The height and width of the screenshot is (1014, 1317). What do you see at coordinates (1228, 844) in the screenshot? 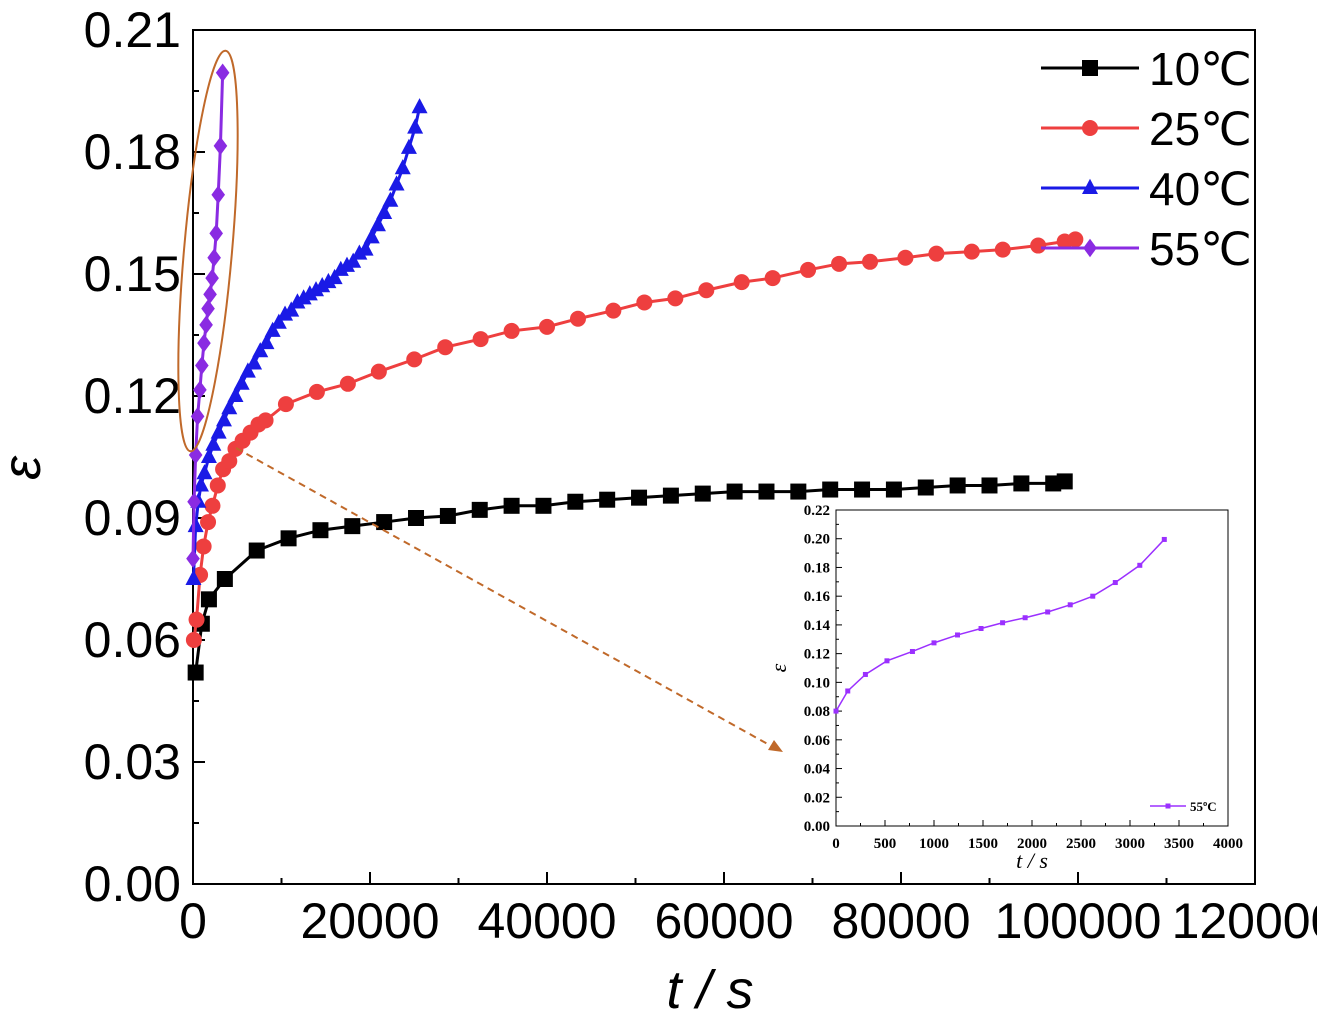
I see `x-tick-label: 4000` at bounding box center [1228, 844].